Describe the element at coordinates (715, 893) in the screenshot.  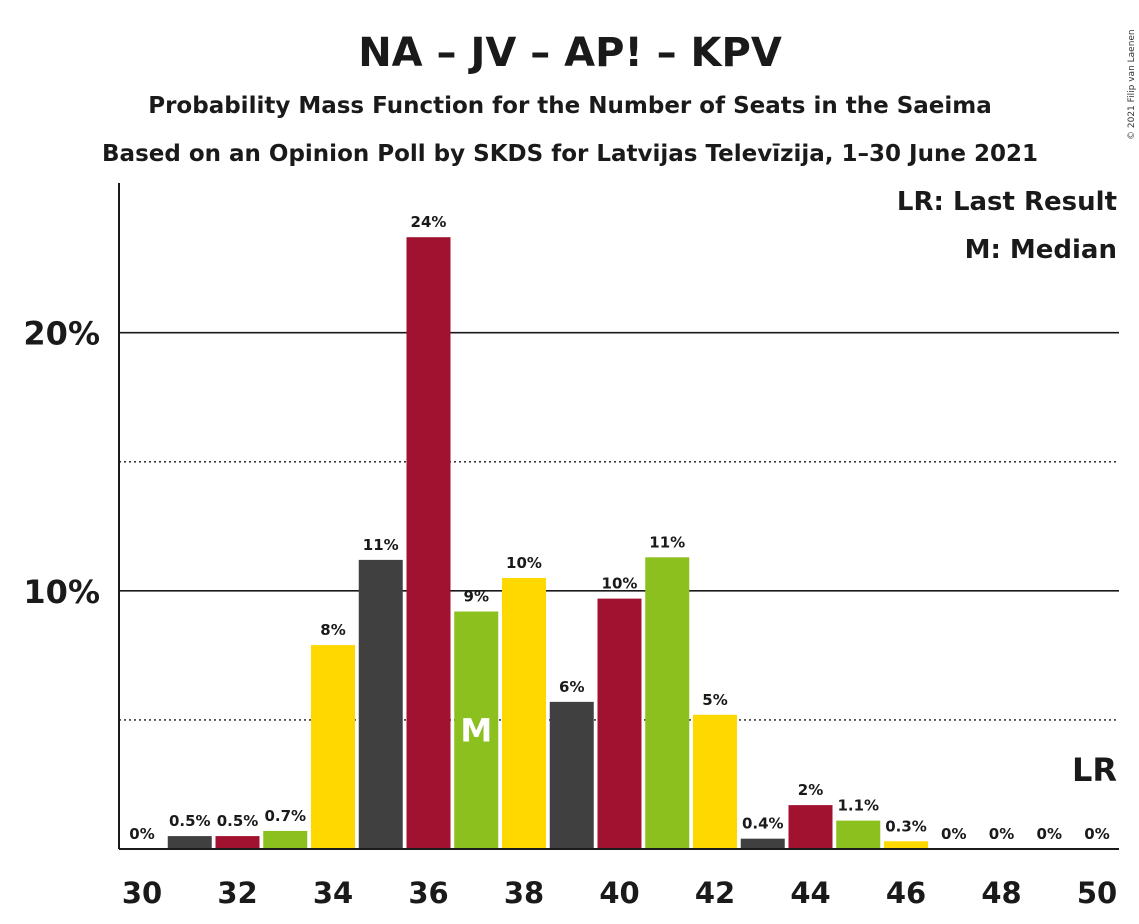
I see `x-tick-label: 42` at that location.